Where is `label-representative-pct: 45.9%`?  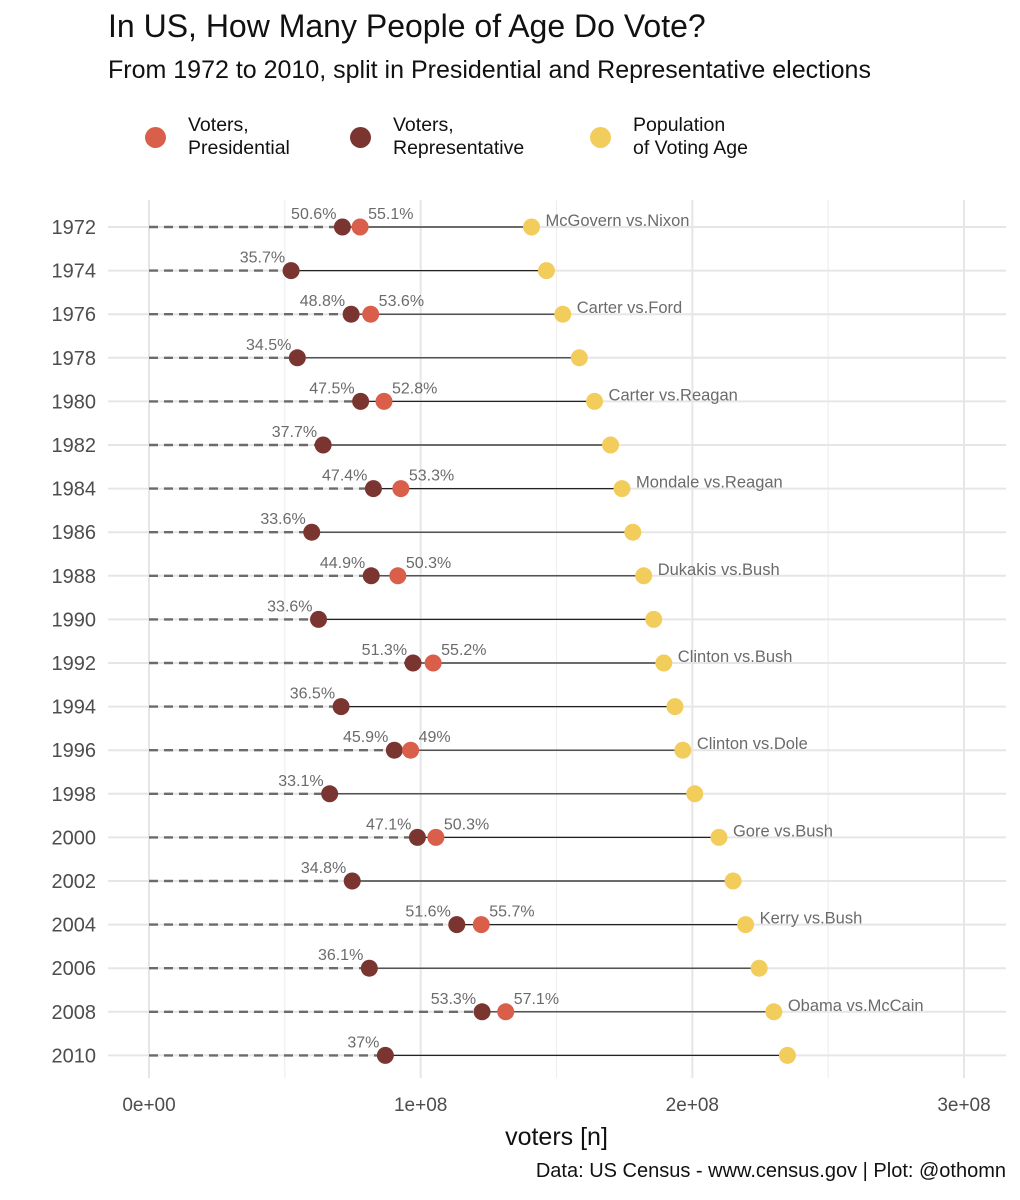 label-representative-pct: 45.9% is located at coordinates (365, 737).